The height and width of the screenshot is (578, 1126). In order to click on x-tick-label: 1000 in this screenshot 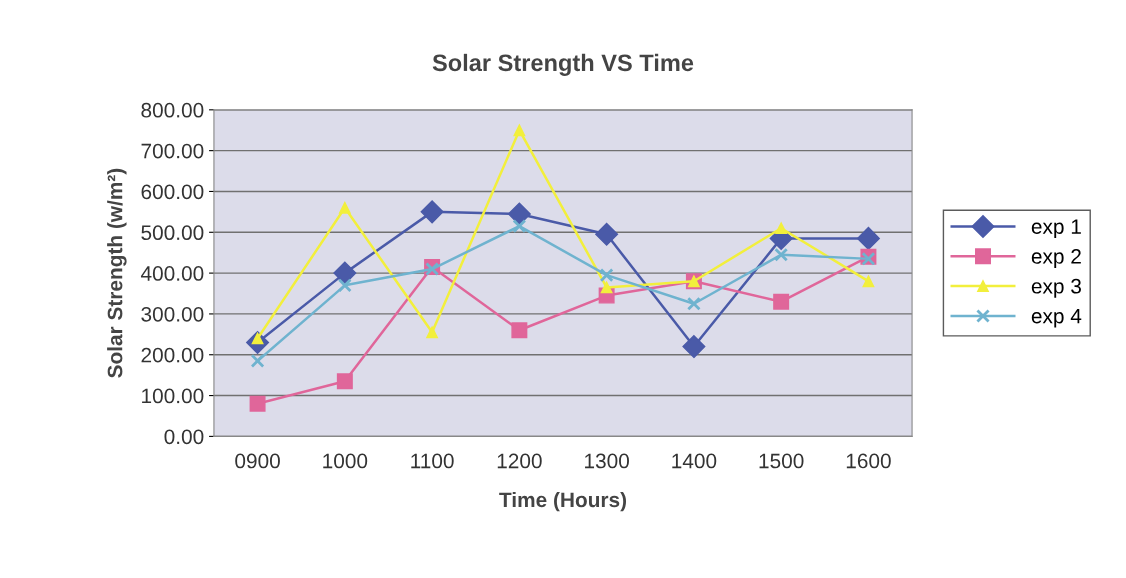, I will do `click(345, 461)`.